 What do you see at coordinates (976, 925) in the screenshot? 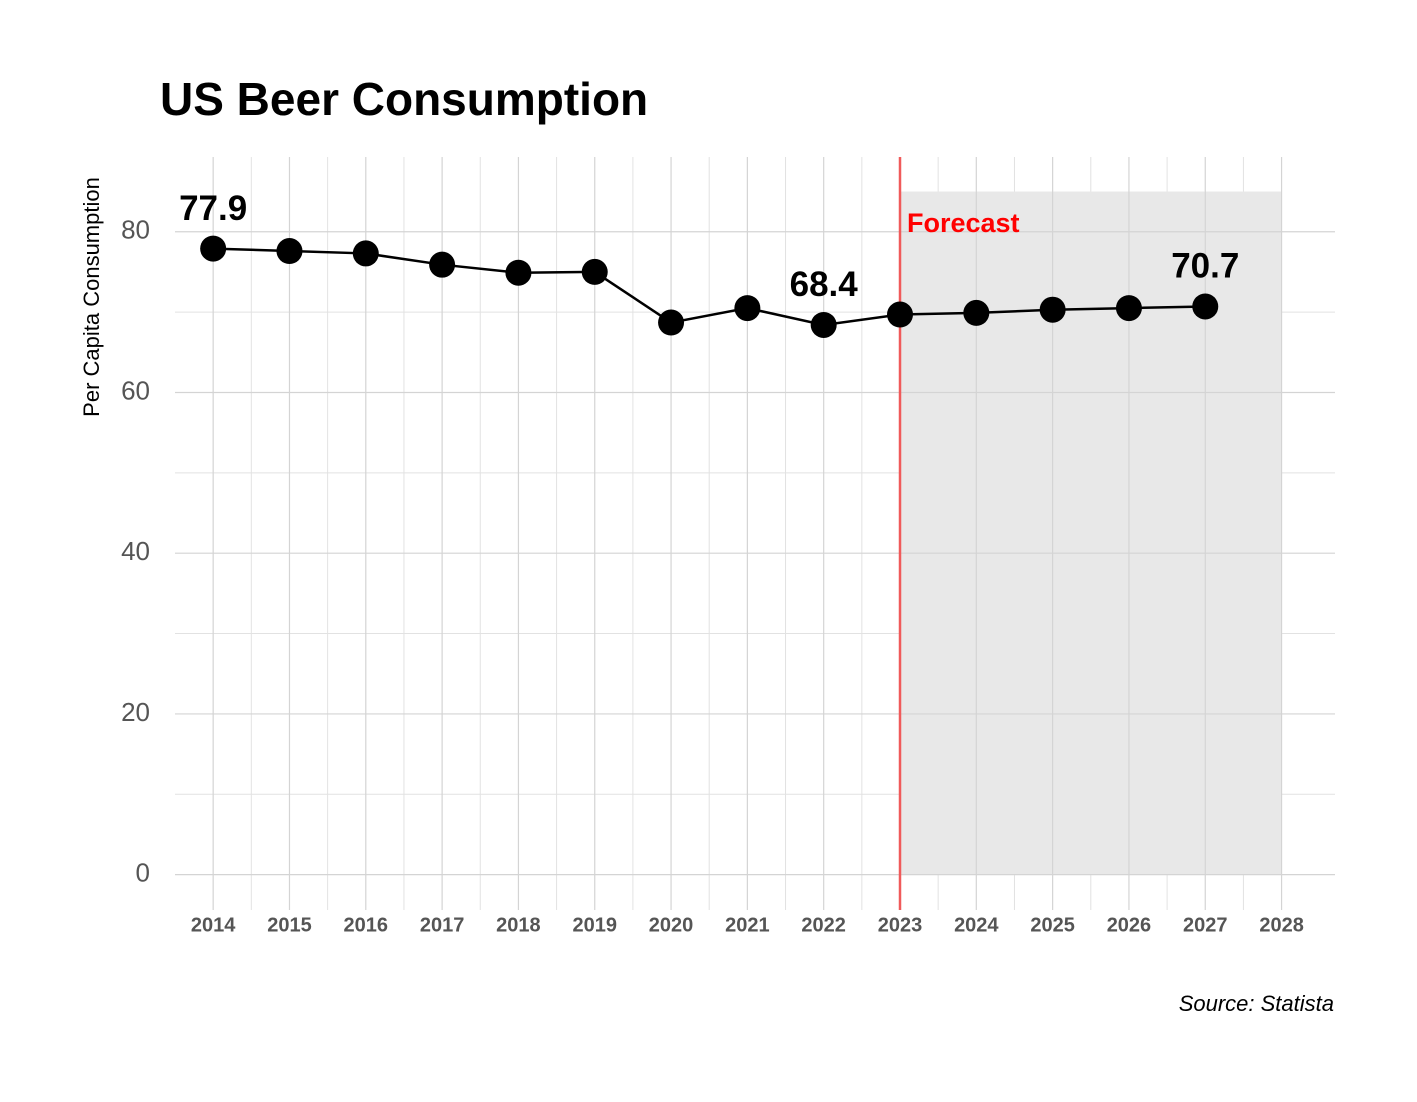
I see `x-tick-label: 2024` at bounding box center [976, 925].